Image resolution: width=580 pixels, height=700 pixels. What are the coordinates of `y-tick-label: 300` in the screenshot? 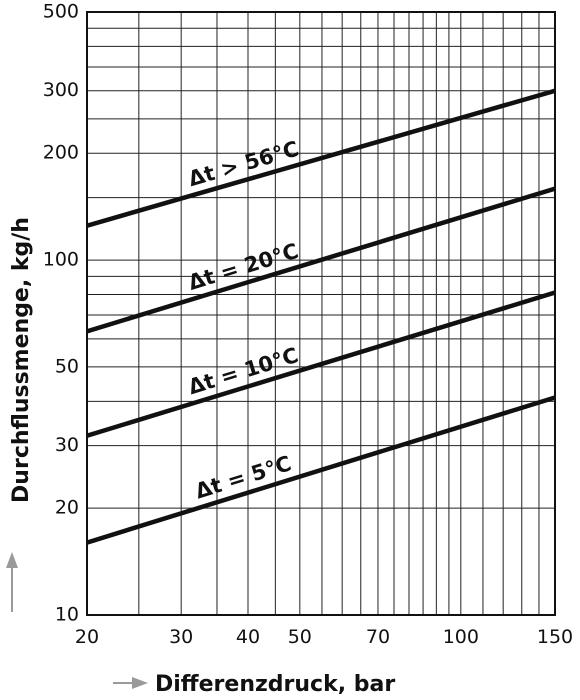 It's located at (61, 90).